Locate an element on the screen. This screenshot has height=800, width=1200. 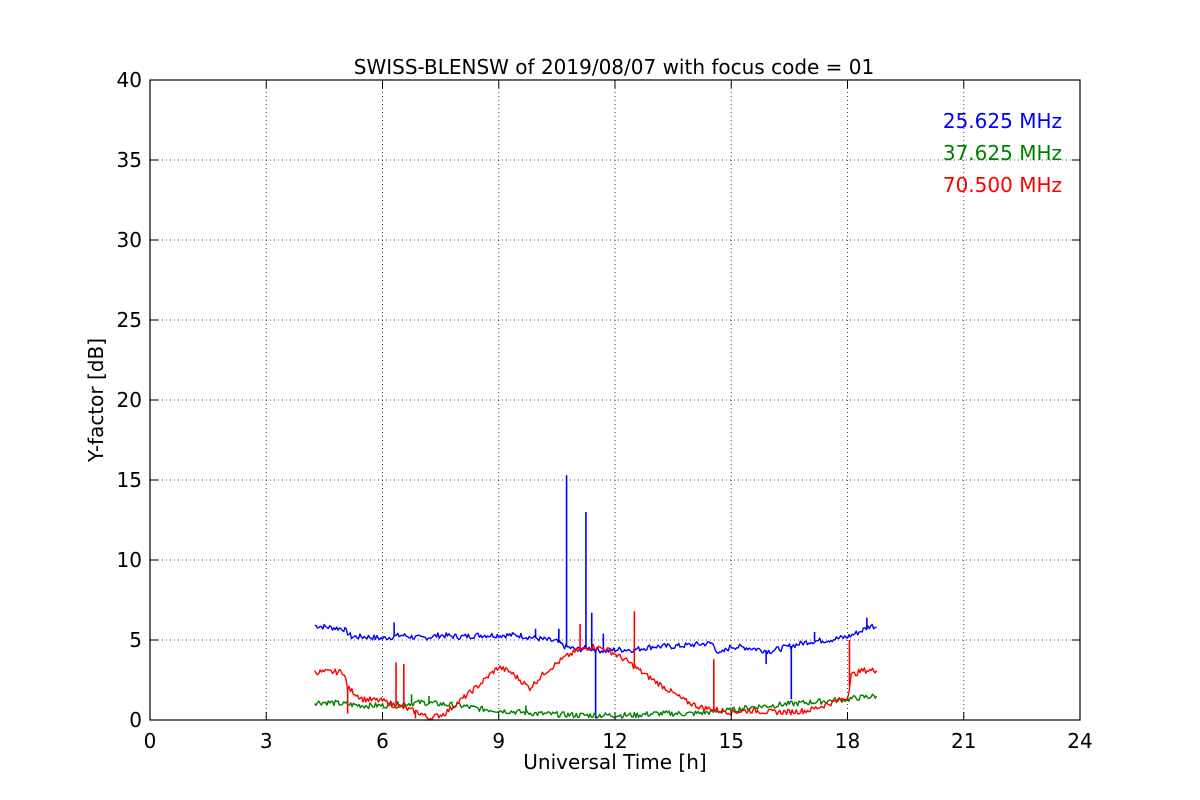
x-tick-label: 9 is located at coordinates (498, 741).